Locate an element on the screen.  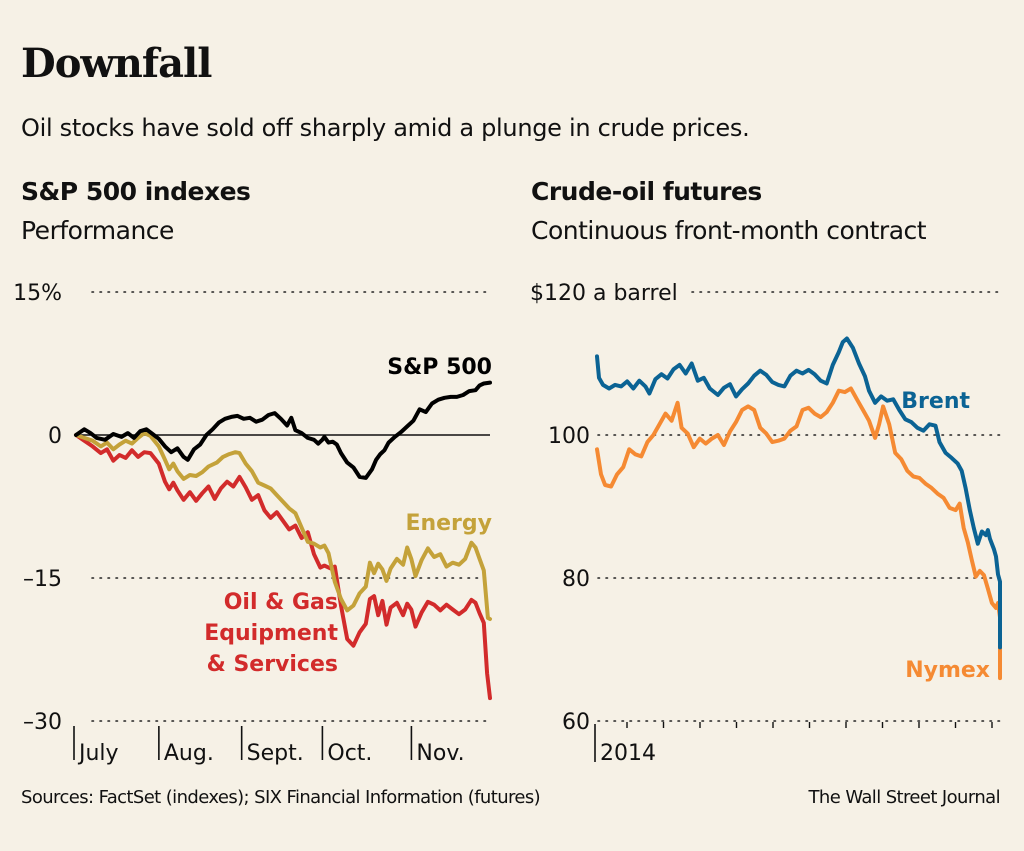
series-label: & Services is located at coordinates (272, 664).